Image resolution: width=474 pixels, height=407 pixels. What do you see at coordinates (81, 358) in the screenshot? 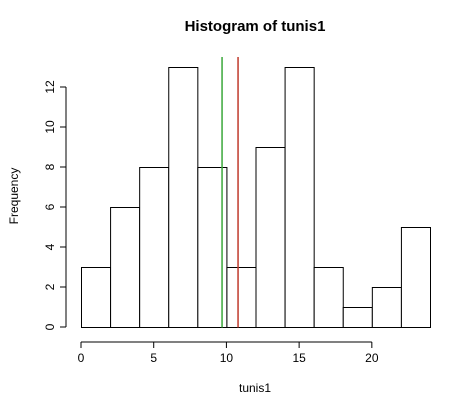
I see `x-tick-label: 0` at bounding box center [81, 358].